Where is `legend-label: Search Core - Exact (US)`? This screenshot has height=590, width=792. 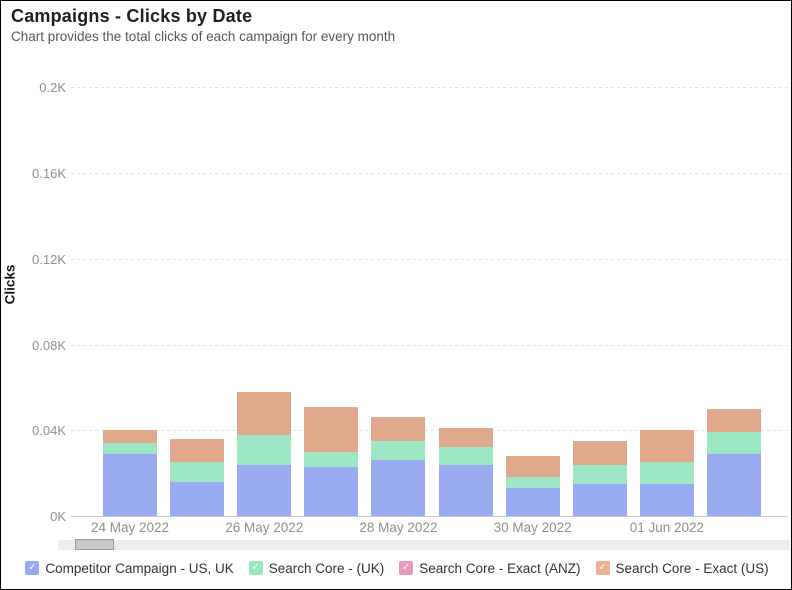 legend-label: Search Core - Exact (US) is located at coordinates (692, 568).